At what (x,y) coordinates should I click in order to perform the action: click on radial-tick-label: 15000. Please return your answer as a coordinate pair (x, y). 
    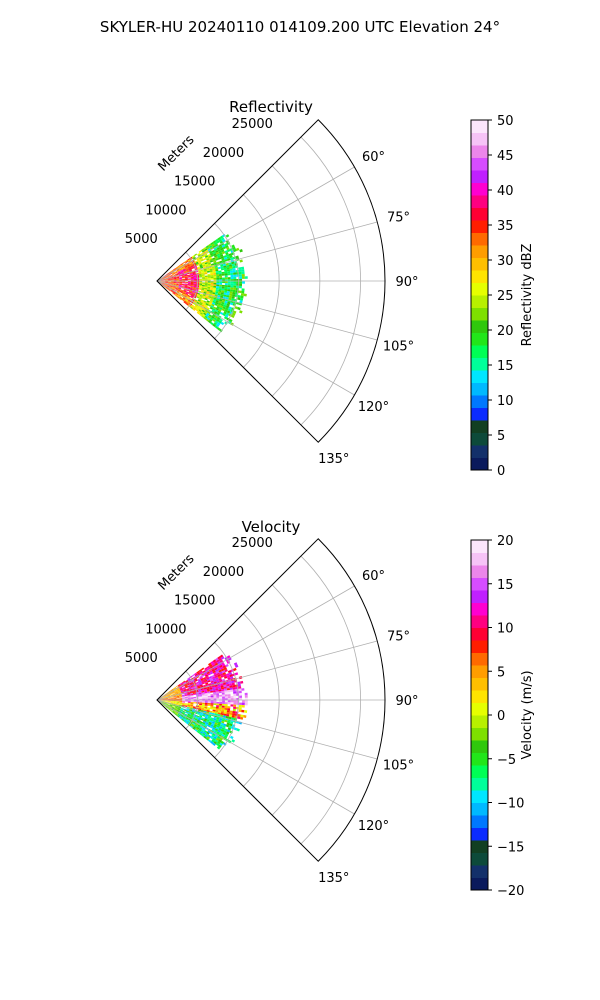
    Looking at the image, I should click on (194, 182).